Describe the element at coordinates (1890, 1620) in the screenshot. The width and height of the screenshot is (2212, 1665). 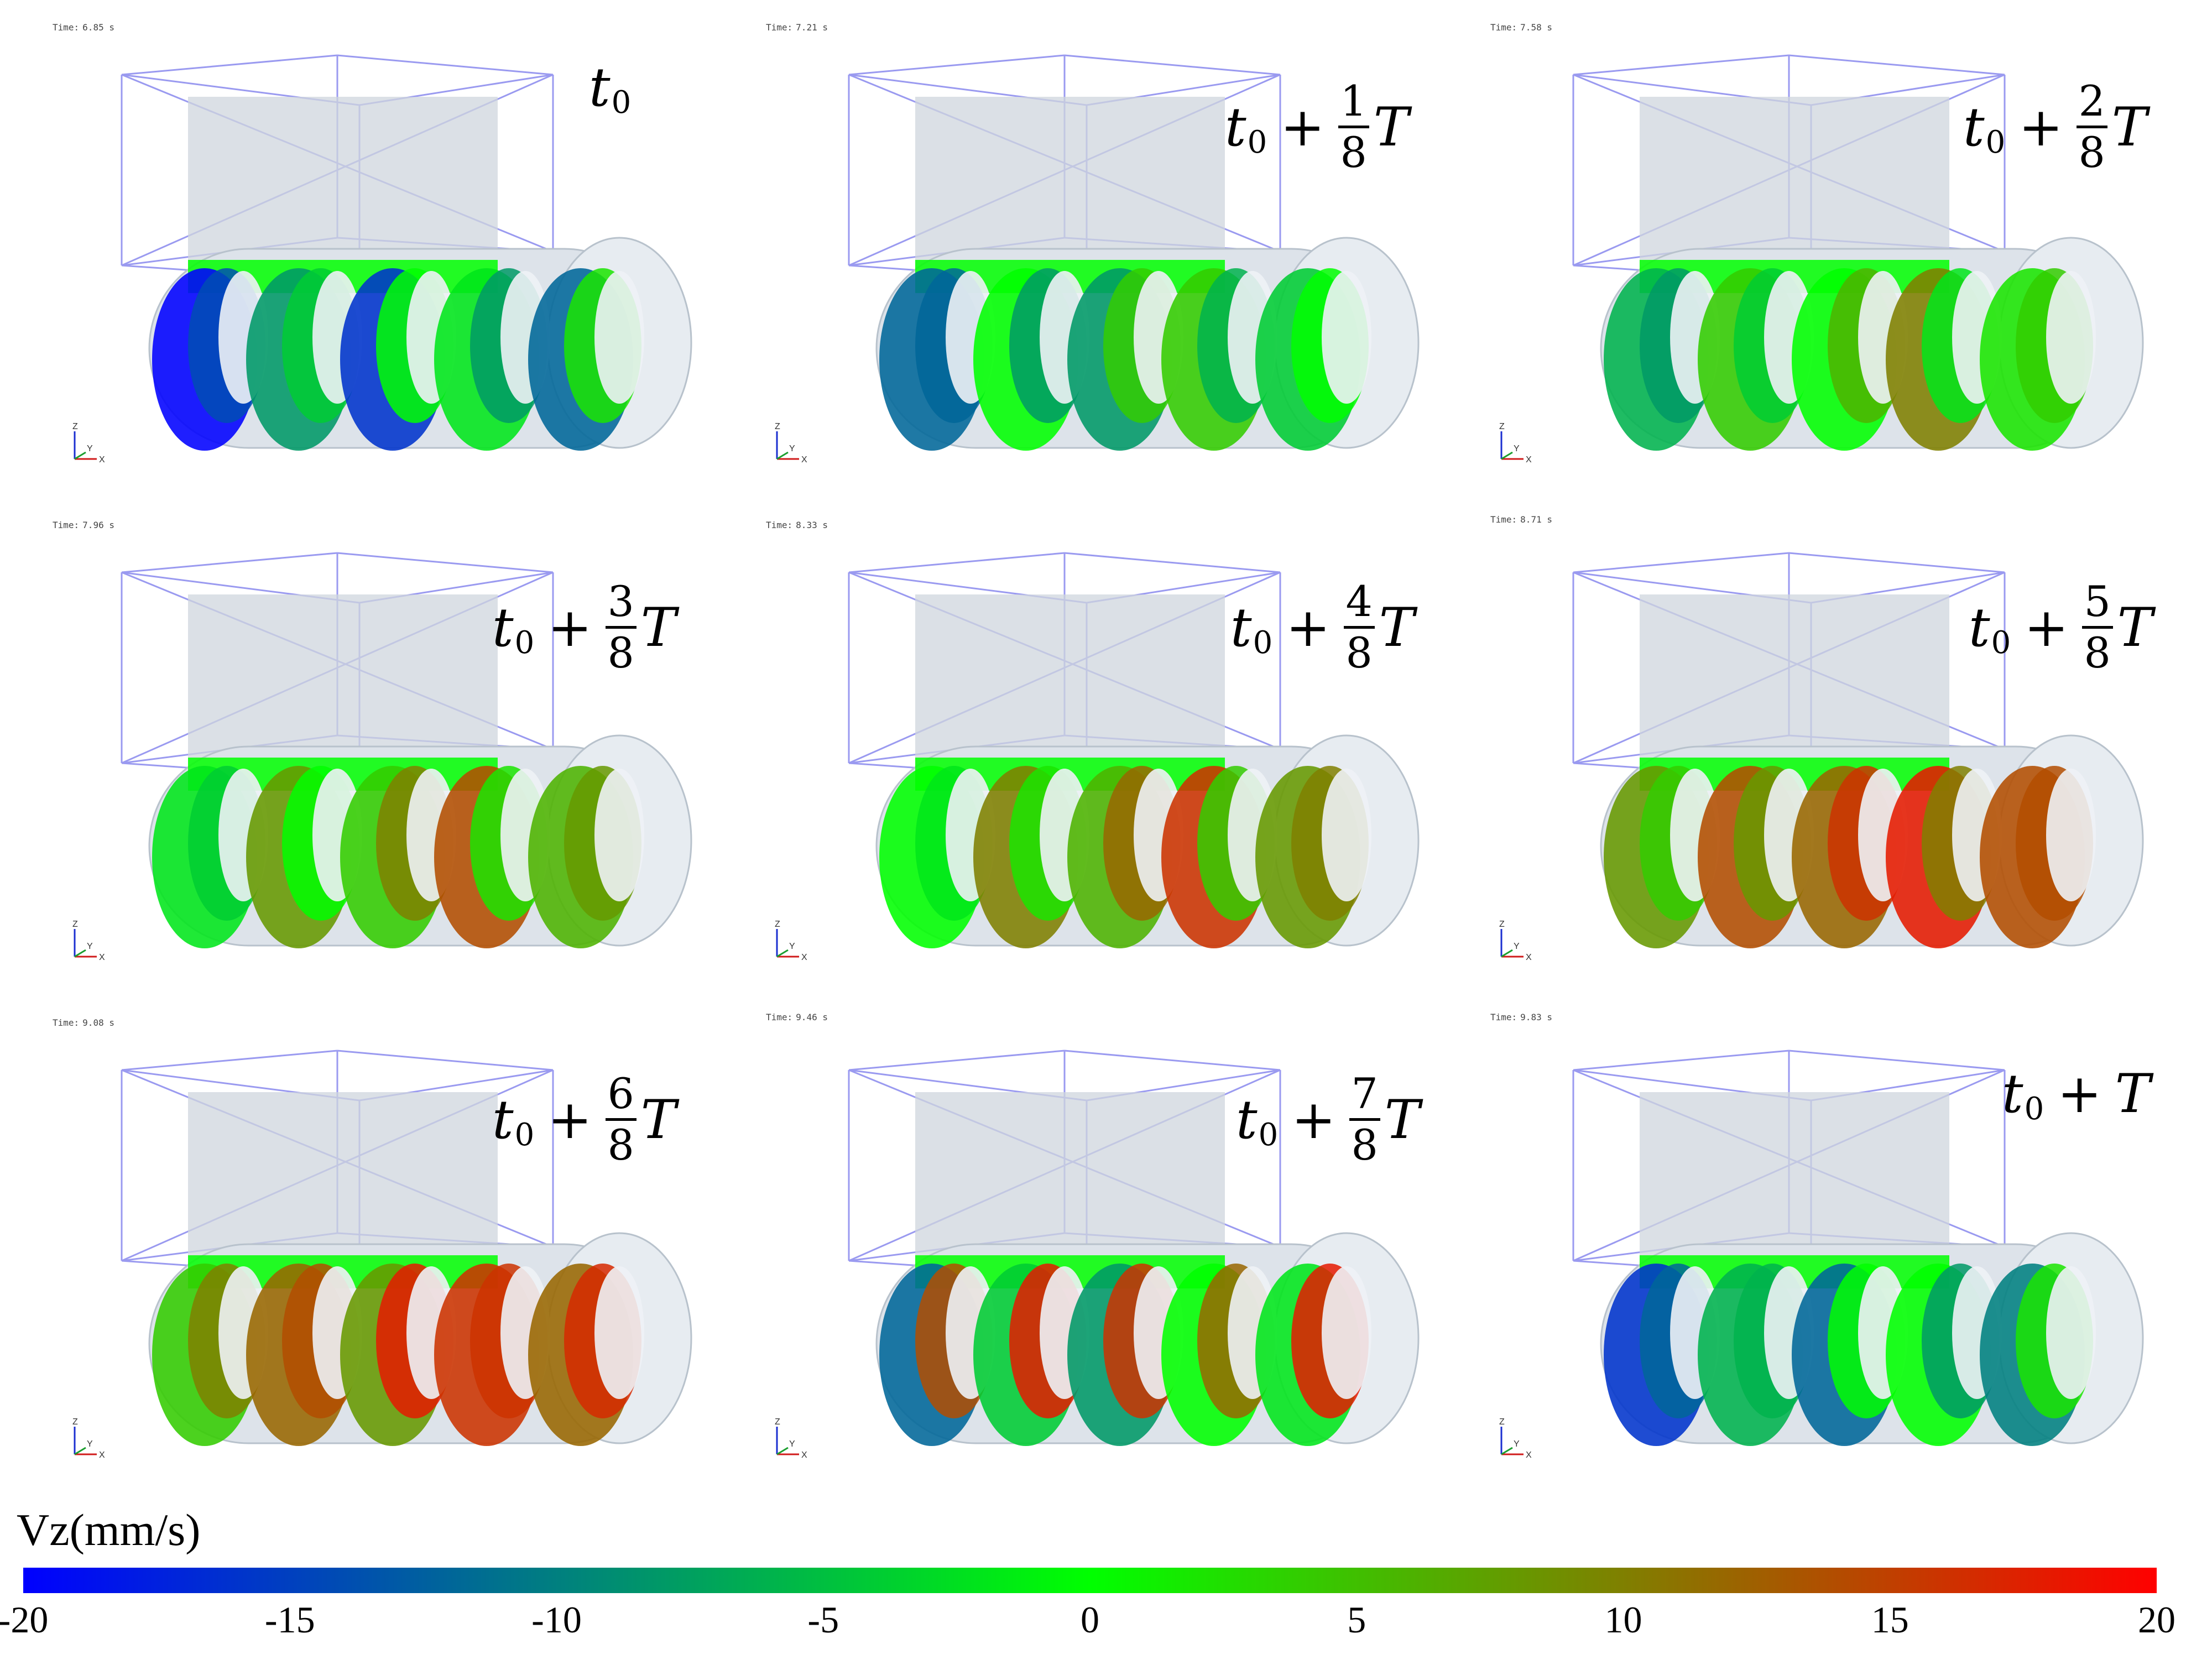
I see `colorbar-tick-label: 15` at that location.